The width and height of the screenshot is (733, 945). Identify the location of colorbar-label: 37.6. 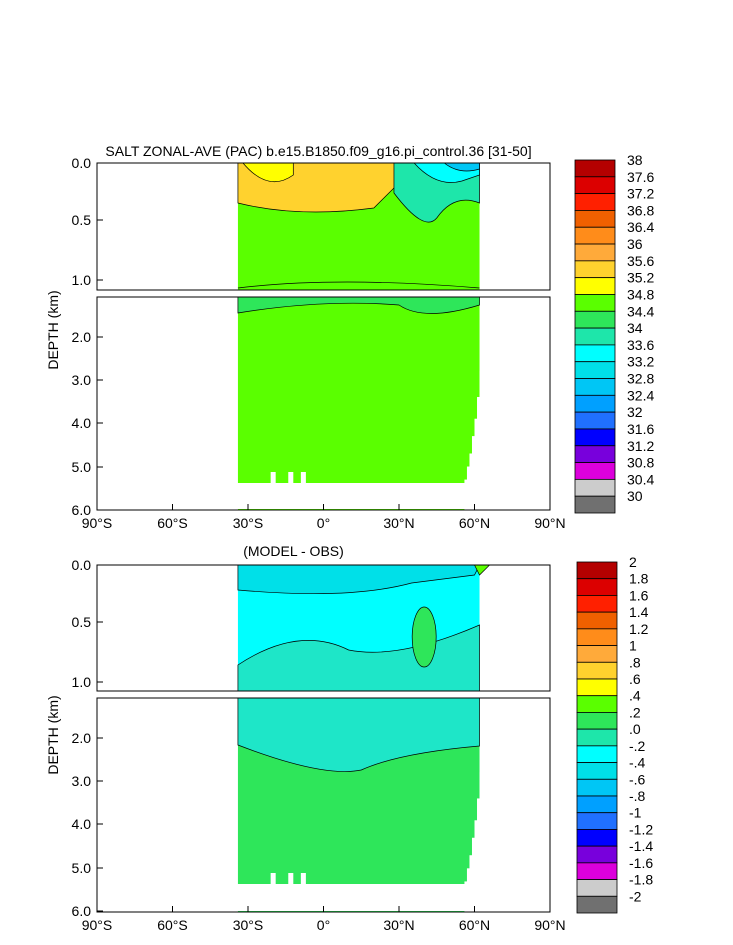
(640, 177).